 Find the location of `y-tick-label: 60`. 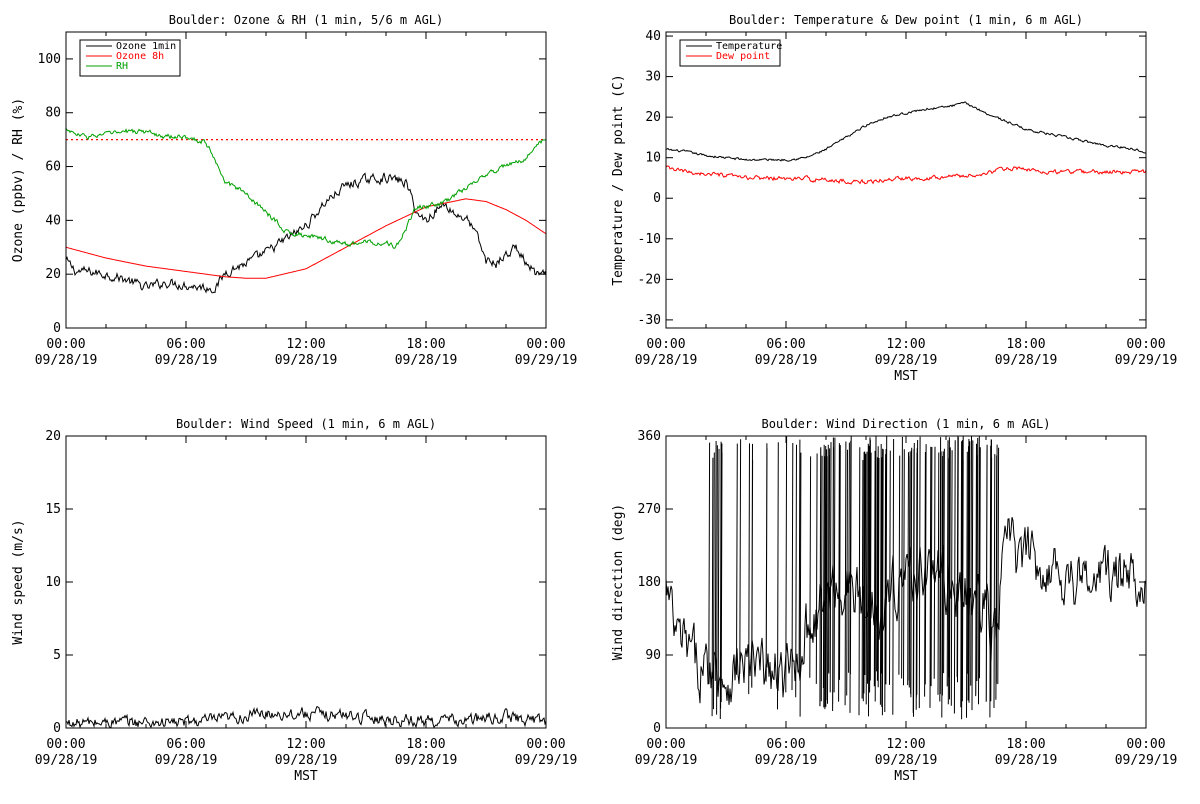

y-tick-label: 60 is located at coordinates (53, 167).